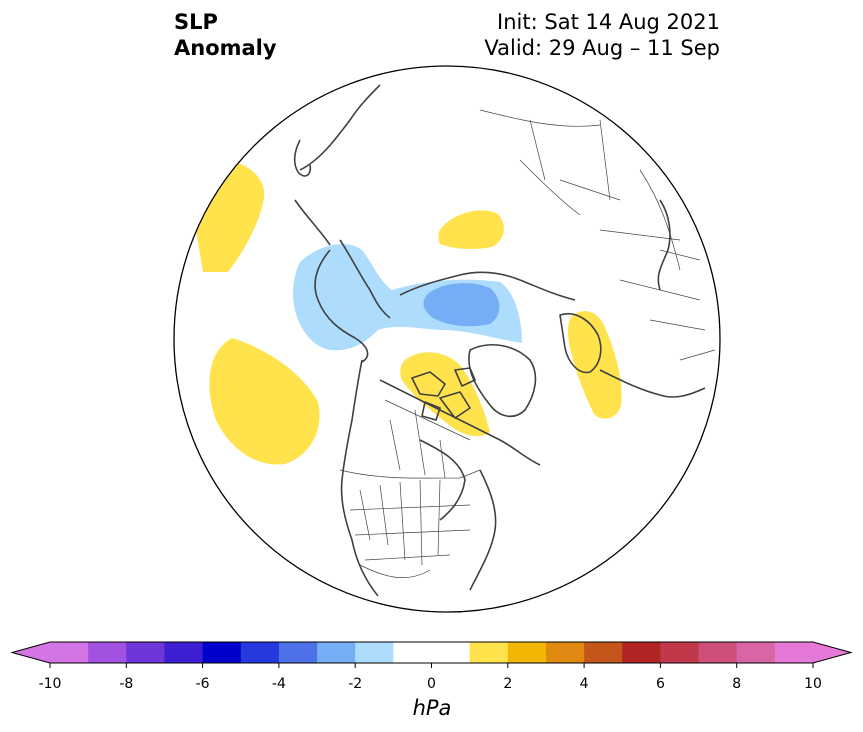  I want to click on coast-siberia, so click(487, 286).